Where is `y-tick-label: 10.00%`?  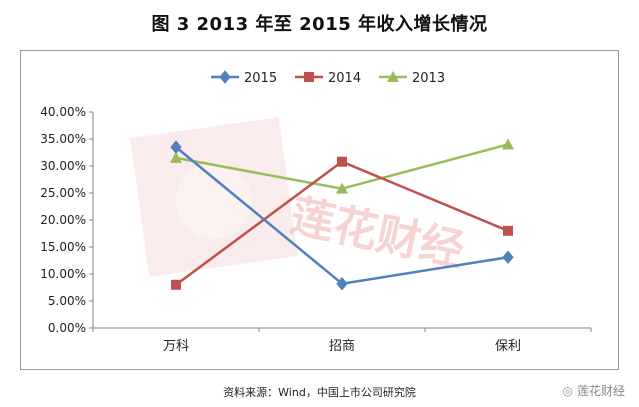
y-tick-label: 10.00% is located at coordinates (63, 274).